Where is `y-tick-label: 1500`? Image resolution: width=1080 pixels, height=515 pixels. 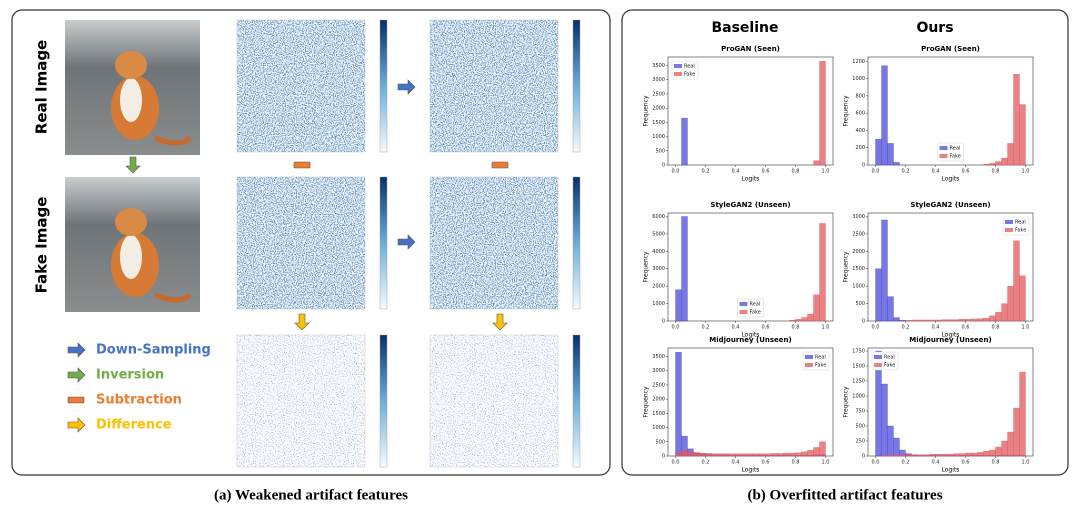
y-tick-label: 1500 is located at coordinates (858, 367).